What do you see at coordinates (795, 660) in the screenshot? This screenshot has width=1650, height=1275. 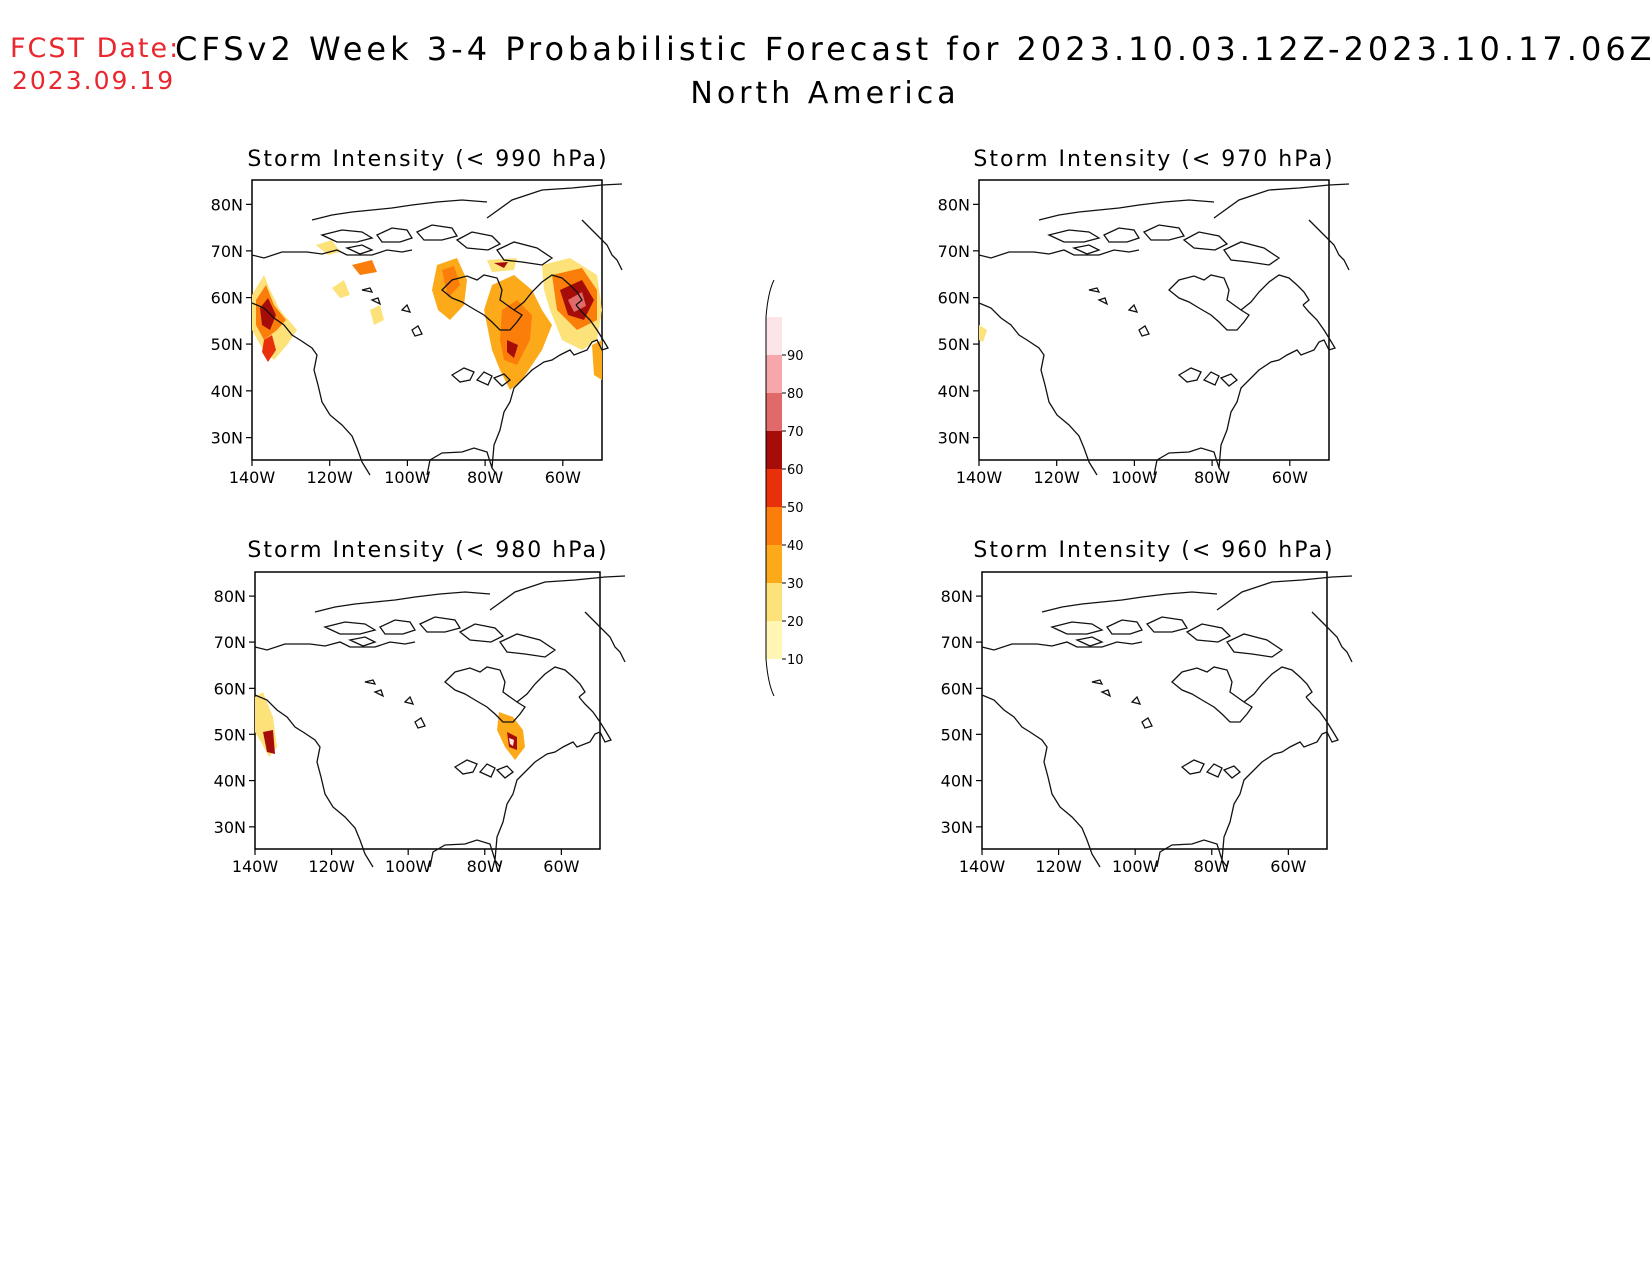 I see `colorbar-label: 10` at bounding box center [795, 660].